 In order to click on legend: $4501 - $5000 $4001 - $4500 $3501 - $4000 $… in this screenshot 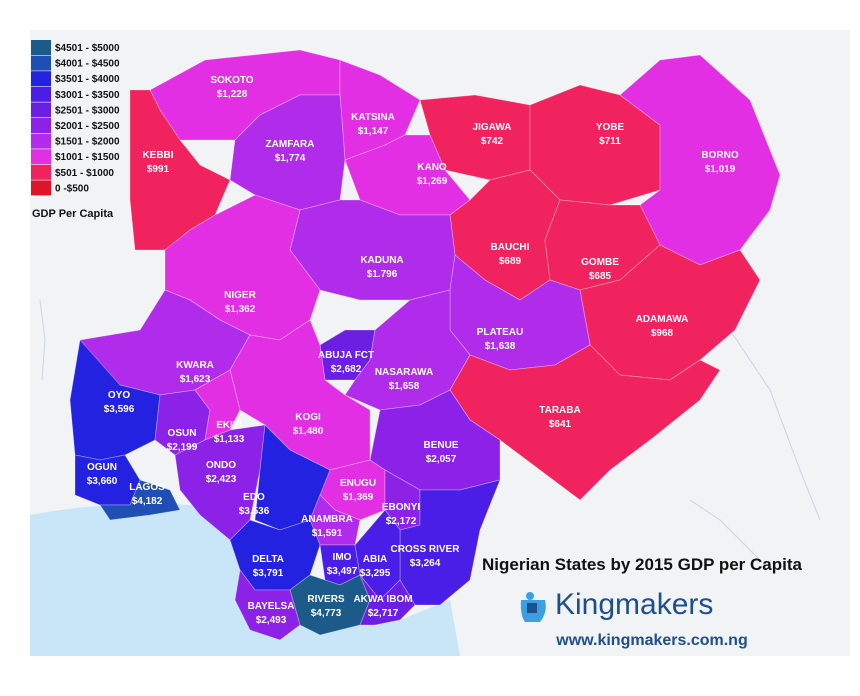, I will do `click(75, 130)`.